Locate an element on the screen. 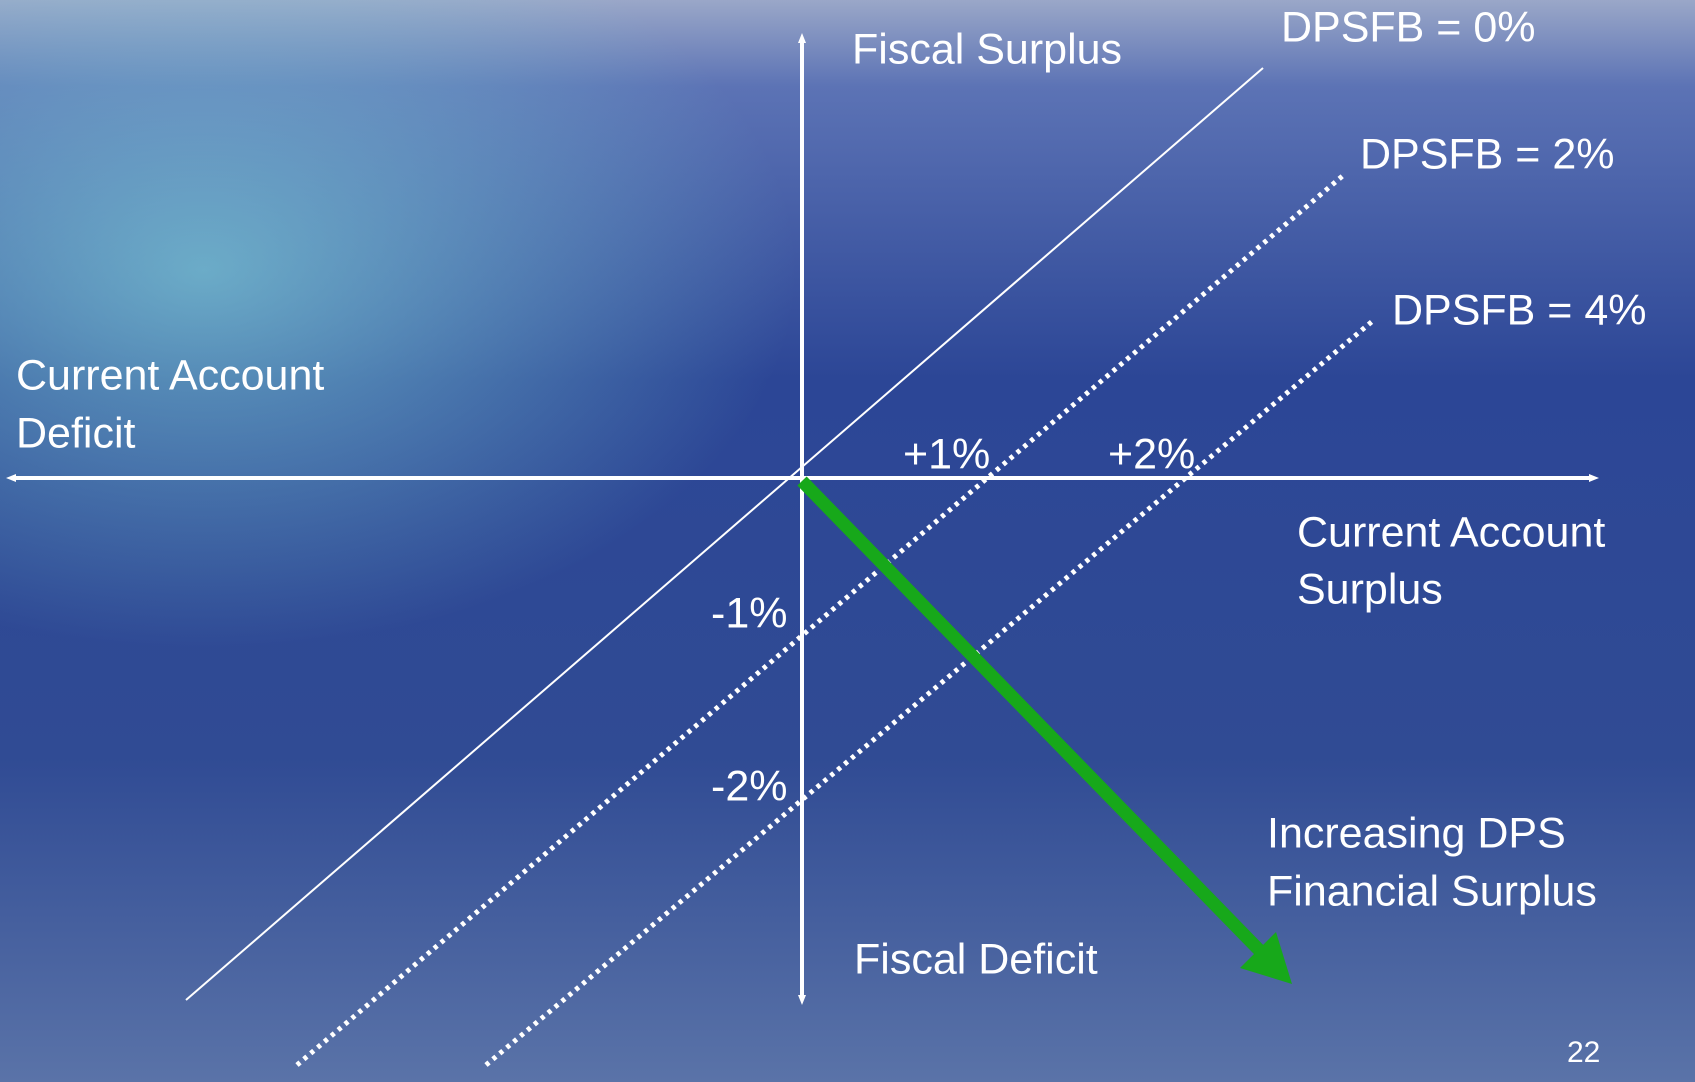 The width and height of the screenshot is (1695, 1082). line-label: DPSFB = 2% is located at coordinates (1487, 154).